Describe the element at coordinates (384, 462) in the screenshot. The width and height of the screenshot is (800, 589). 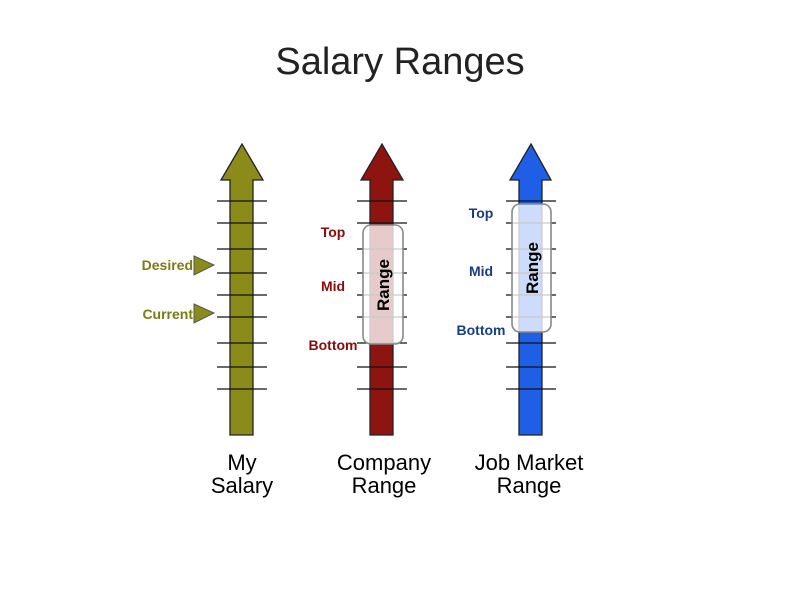
I see `company-caption-1: Company` at that location.